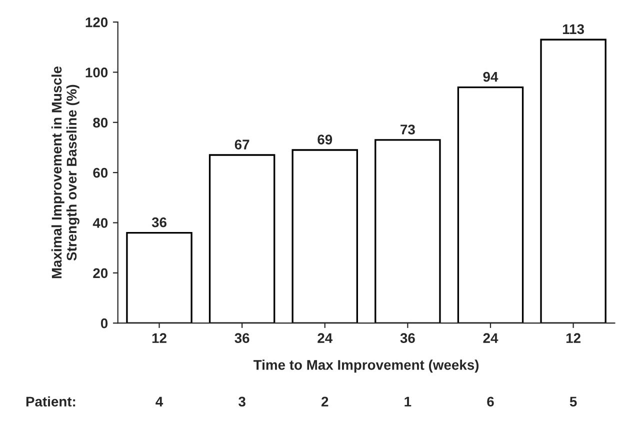 The height and width of the screenshot is (424, 637). I want to click on y-tick-label: 60, so click(100, 173).